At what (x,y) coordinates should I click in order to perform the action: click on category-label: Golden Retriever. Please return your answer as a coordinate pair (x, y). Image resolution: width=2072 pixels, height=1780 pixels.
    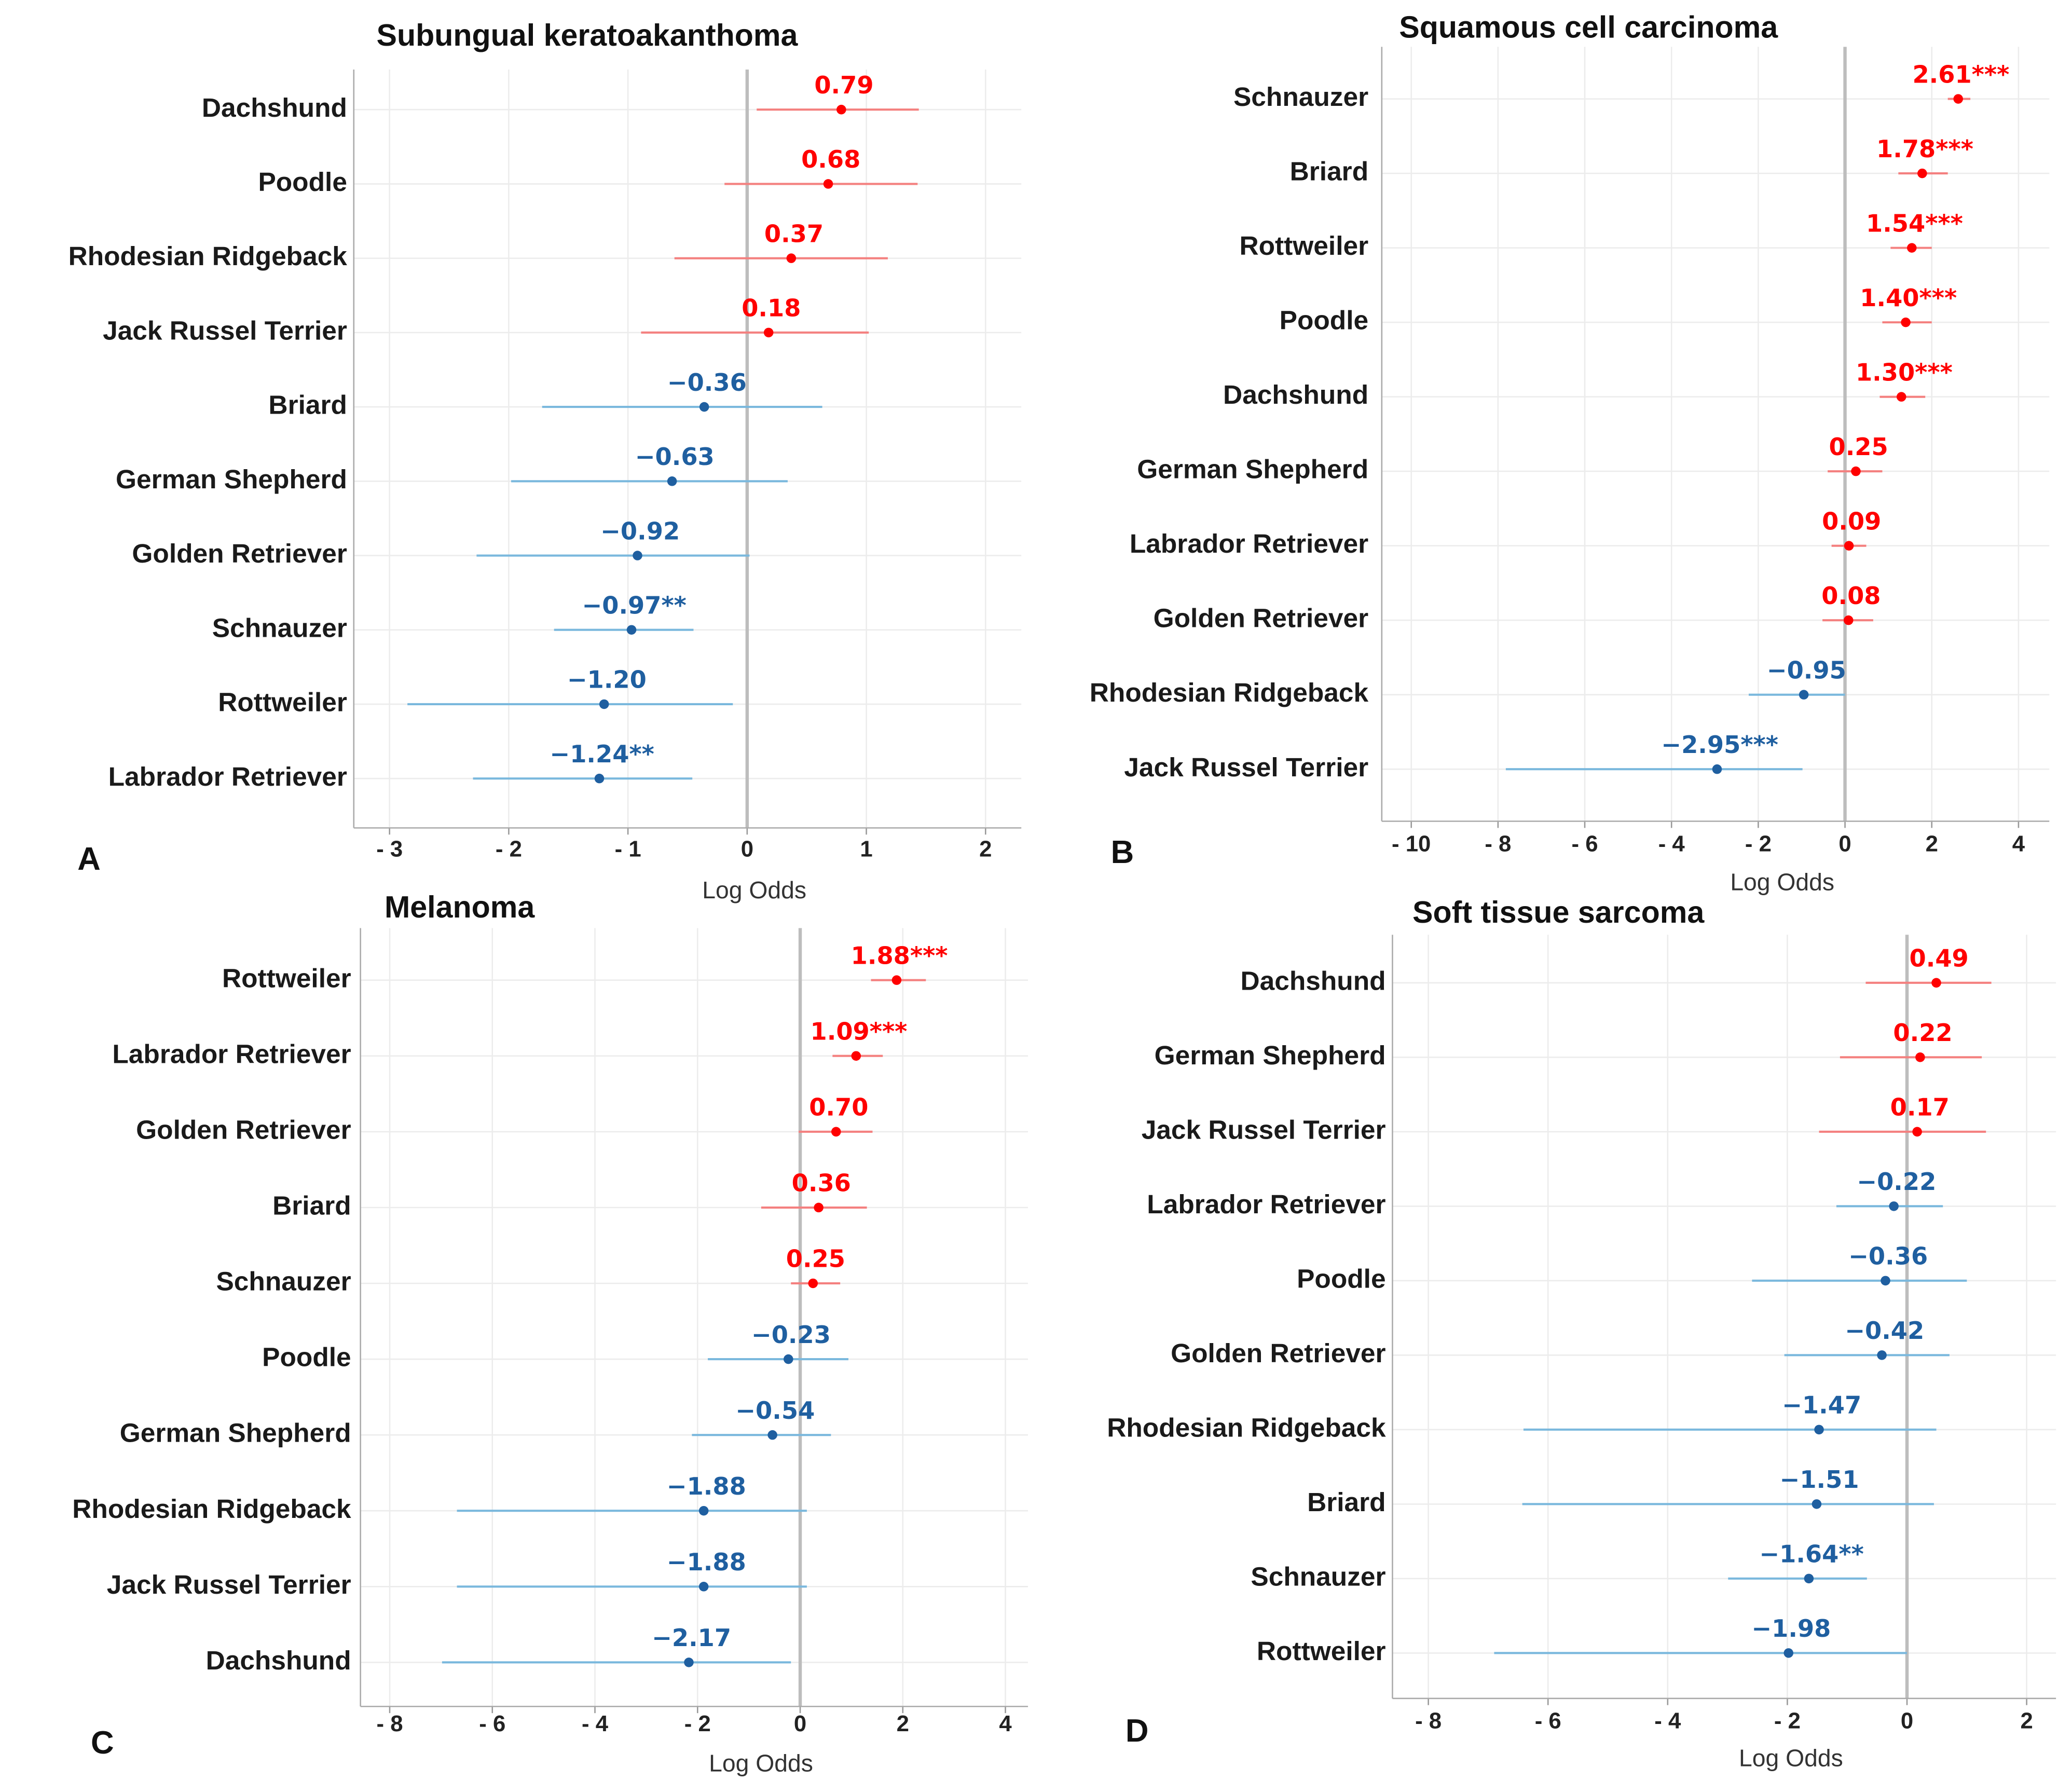
    Looking at the image, I should click on (1261, 618).